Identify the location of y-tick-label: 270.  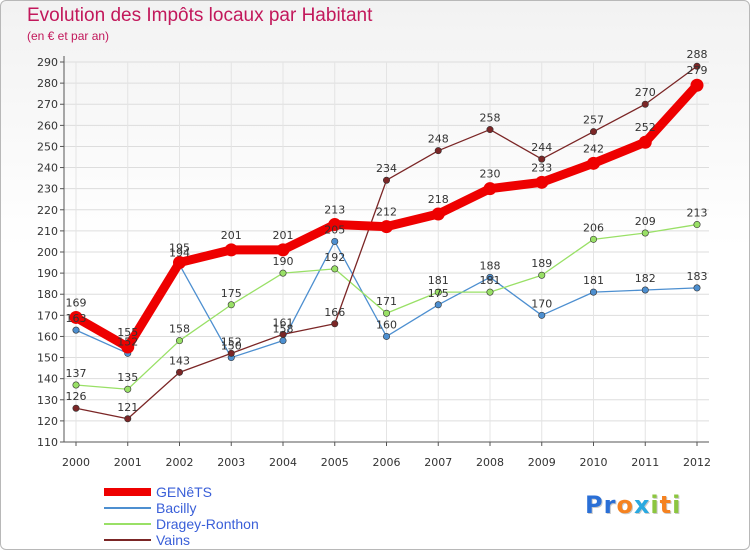
(47, 104).